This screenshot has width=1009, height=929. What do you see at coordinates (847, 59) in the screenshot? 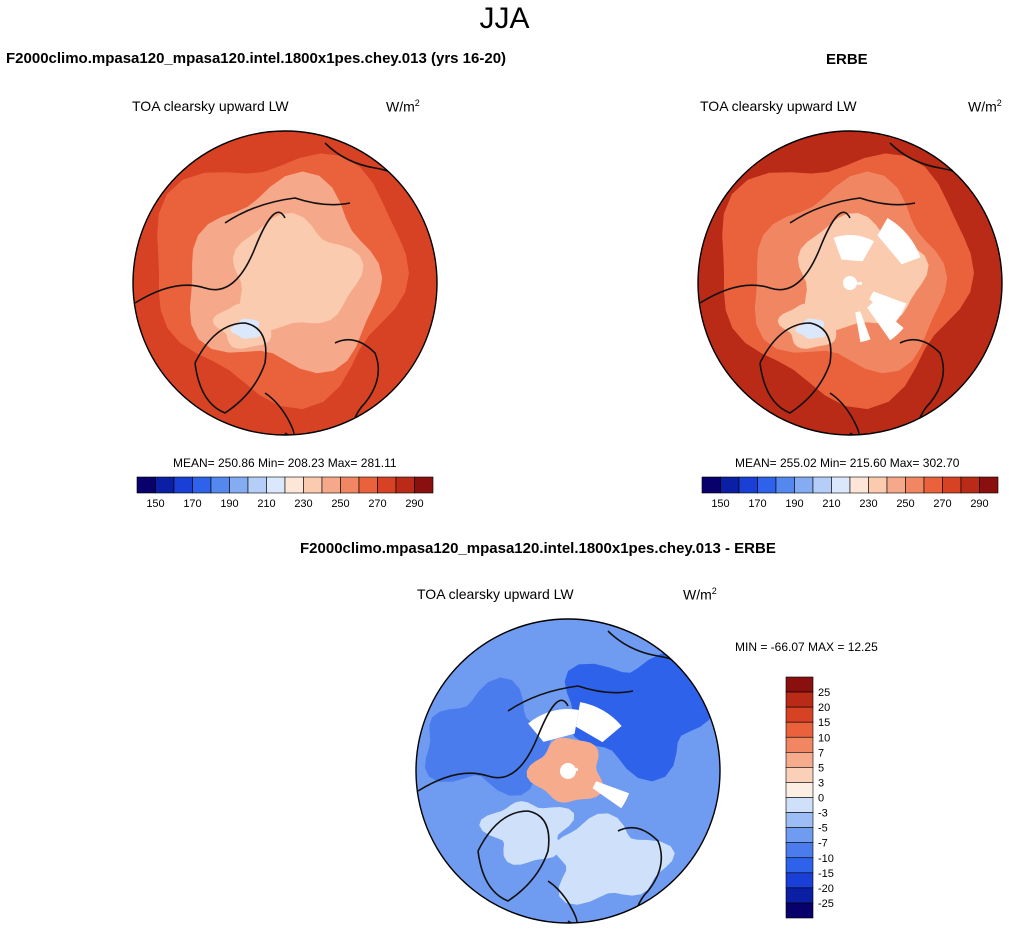
I see `obs-panel-title: ERBE` at bounding box center [847, 59].